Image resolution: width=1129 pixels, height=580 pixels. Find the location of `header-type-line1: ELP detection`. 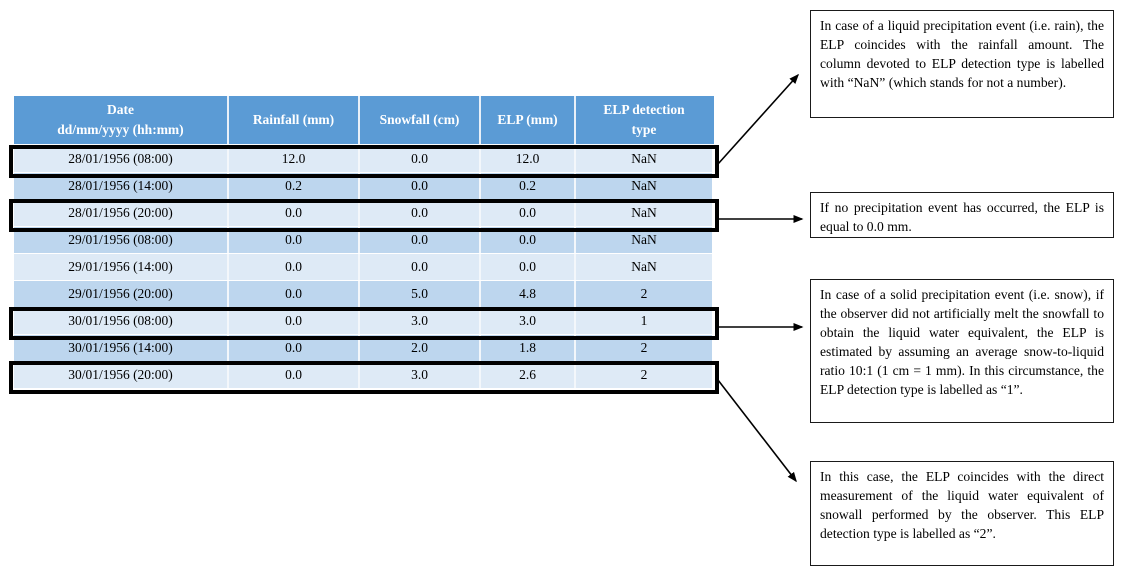

header-type-line1: ELP detection is located at coordinates (644, 110).